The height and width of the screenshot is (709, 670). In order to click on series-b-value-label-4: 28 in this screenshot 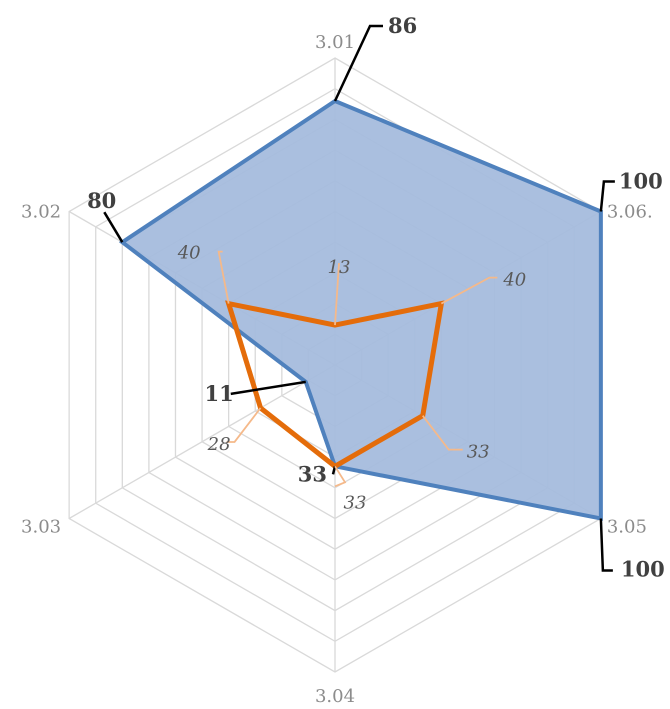, I will do `click(219, 444)`.